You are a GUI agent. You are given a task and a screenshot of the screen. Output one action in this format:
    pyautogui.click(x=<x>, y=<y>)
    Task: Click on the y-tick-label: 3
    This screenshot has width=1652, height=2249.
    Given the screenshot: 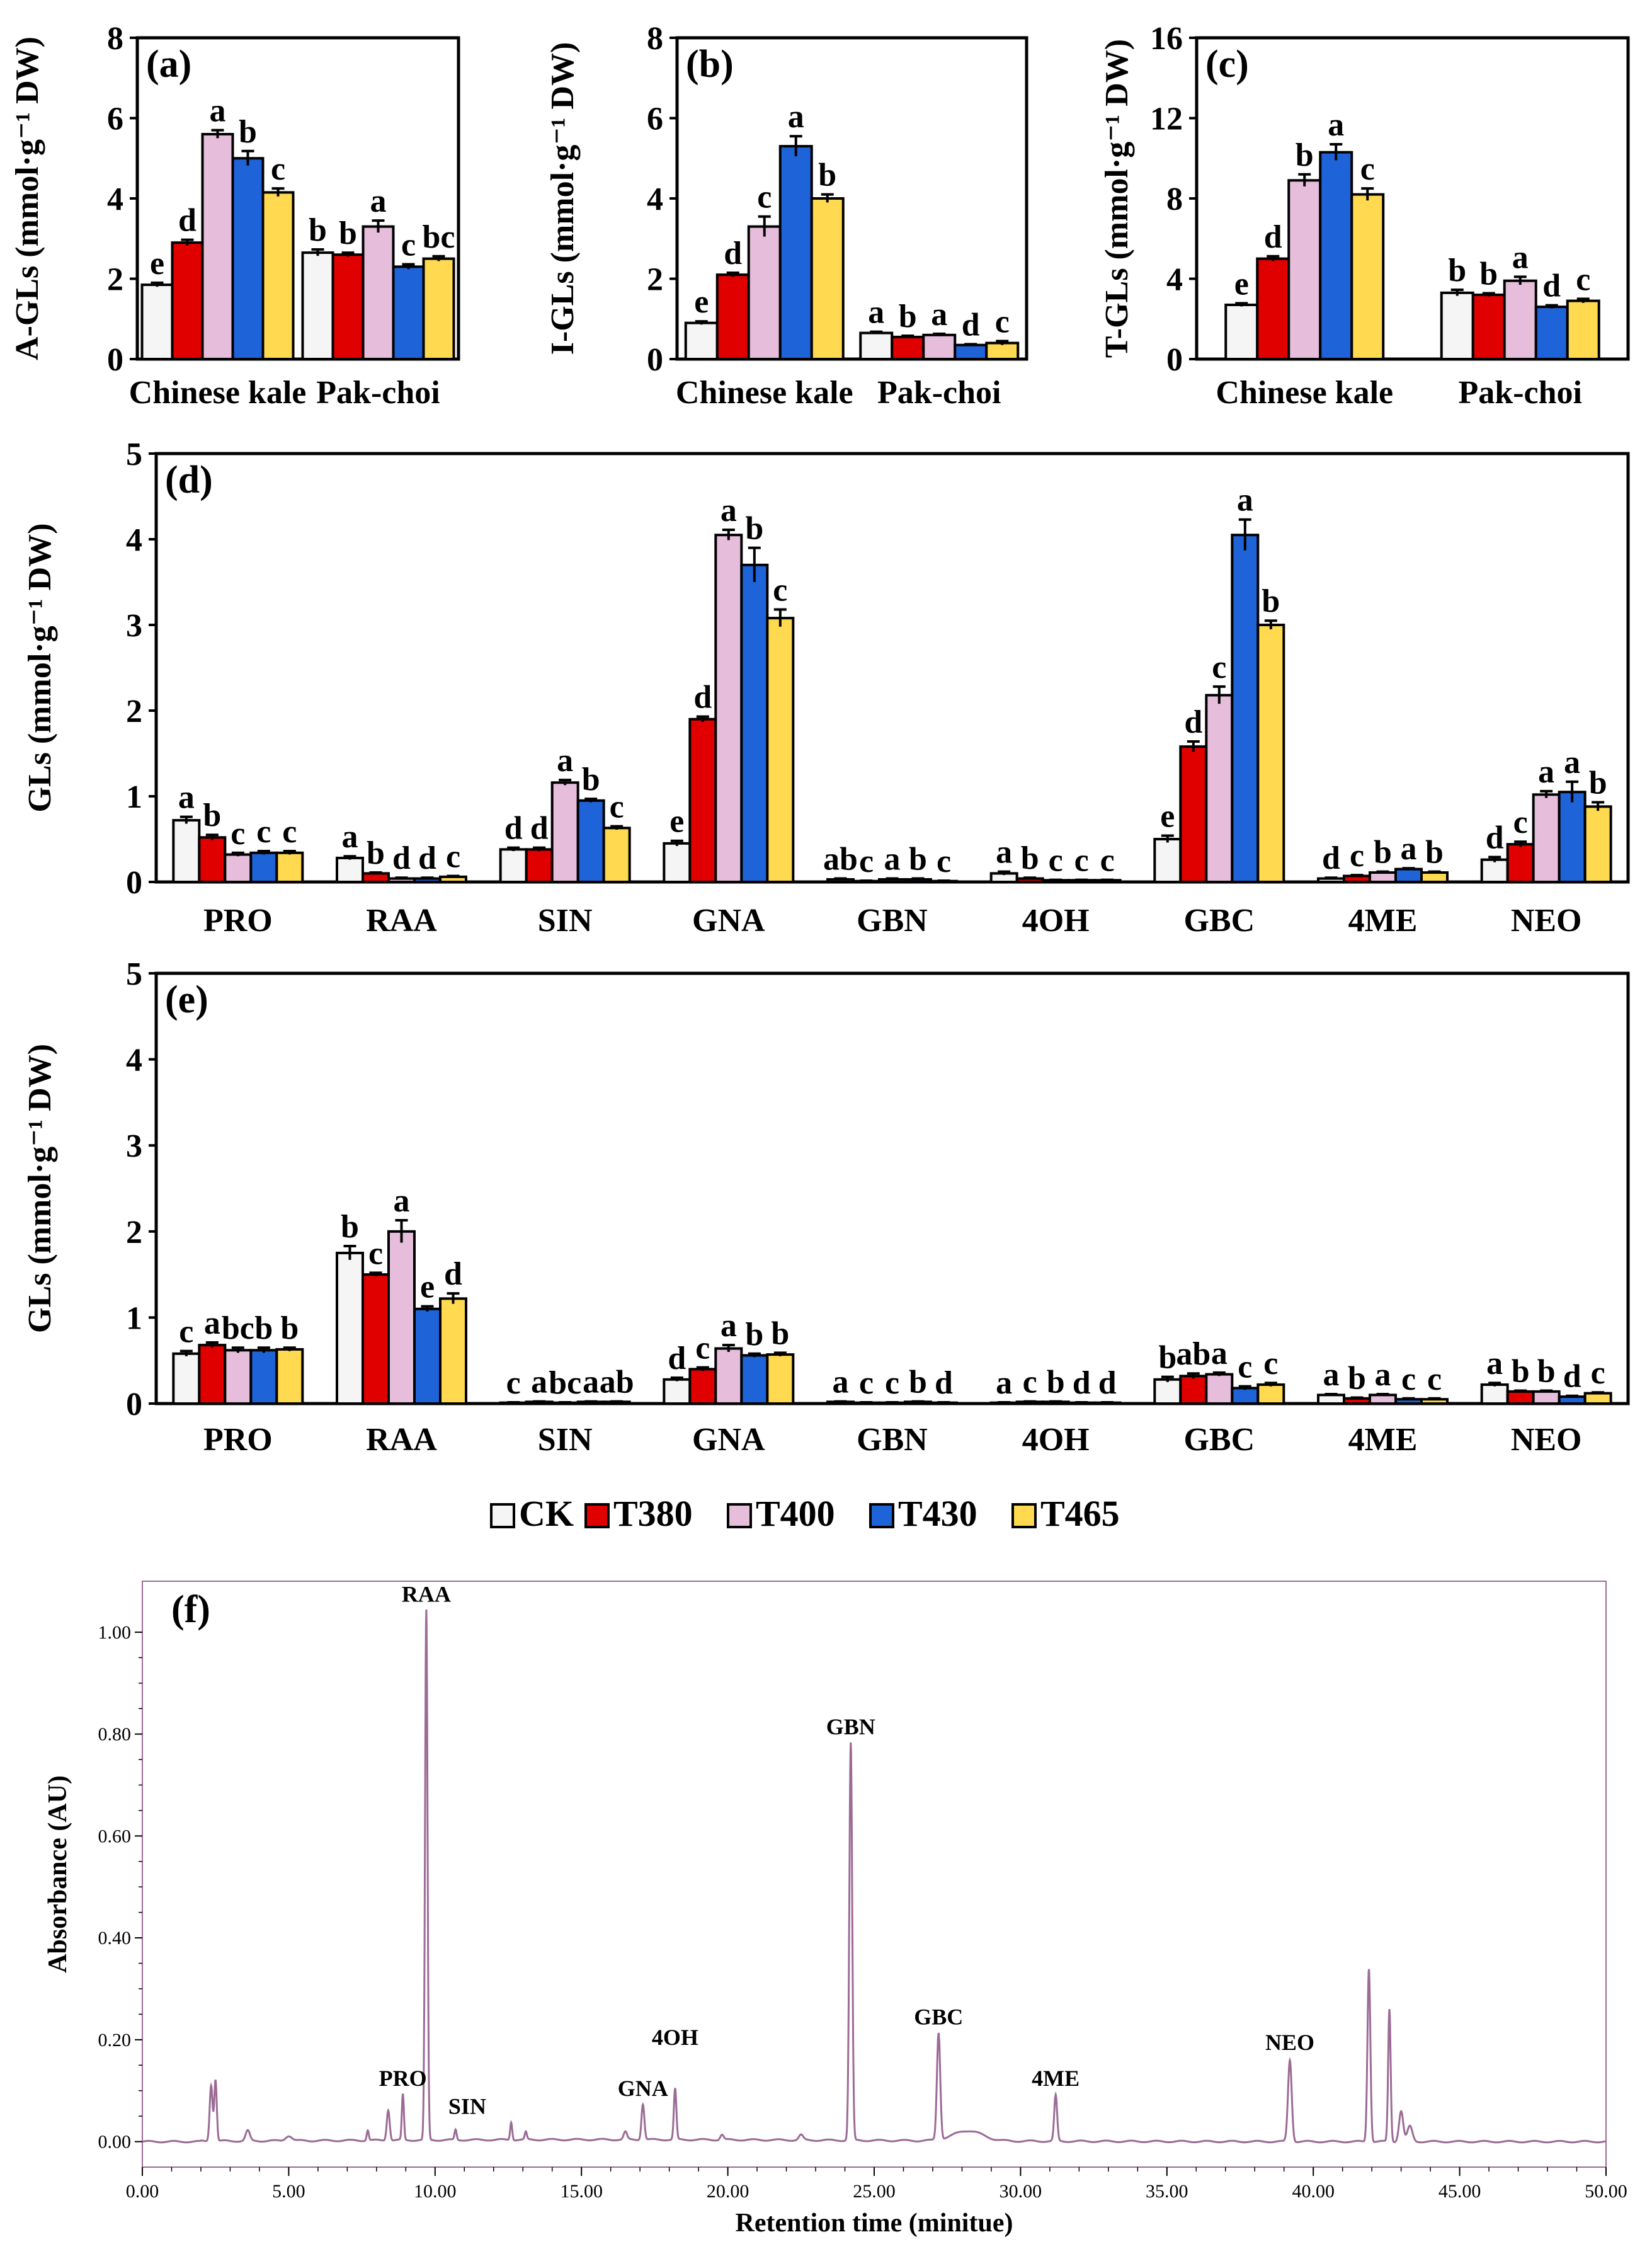 What is the action you would take?
    pyautogui.click(x=134, y=1146)
    